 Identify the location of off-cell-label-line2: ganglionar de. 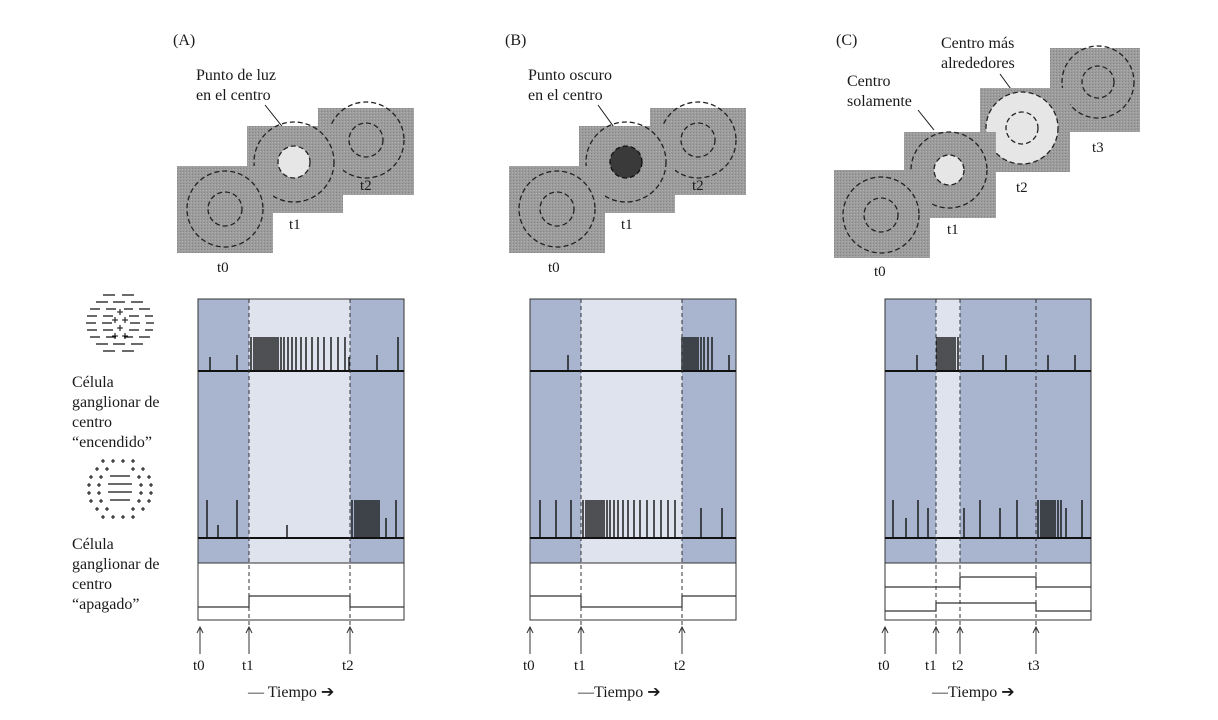
(116, 564).